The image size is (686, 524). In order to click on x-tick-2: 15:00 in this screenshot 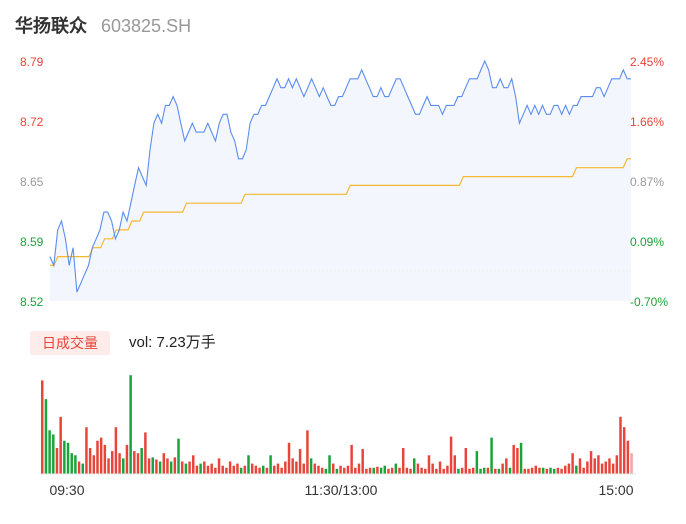, I will do `click(615, 490)`.